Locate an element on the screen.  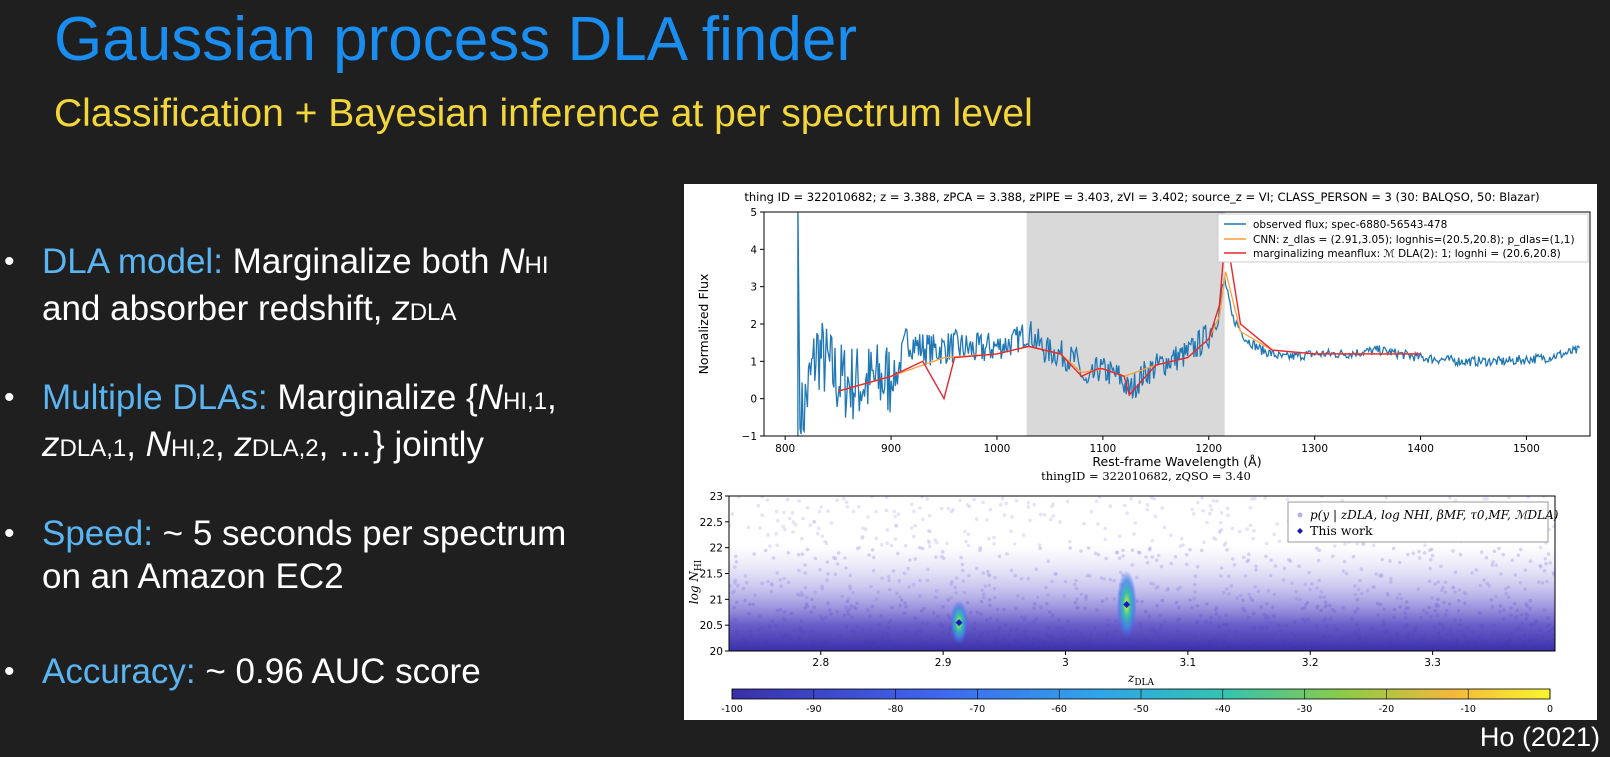
legend-posterior: p(y | zDLA, log NHI, βMF, τ0,MF, ℳDLA) is located at coordinates (1434, 515).